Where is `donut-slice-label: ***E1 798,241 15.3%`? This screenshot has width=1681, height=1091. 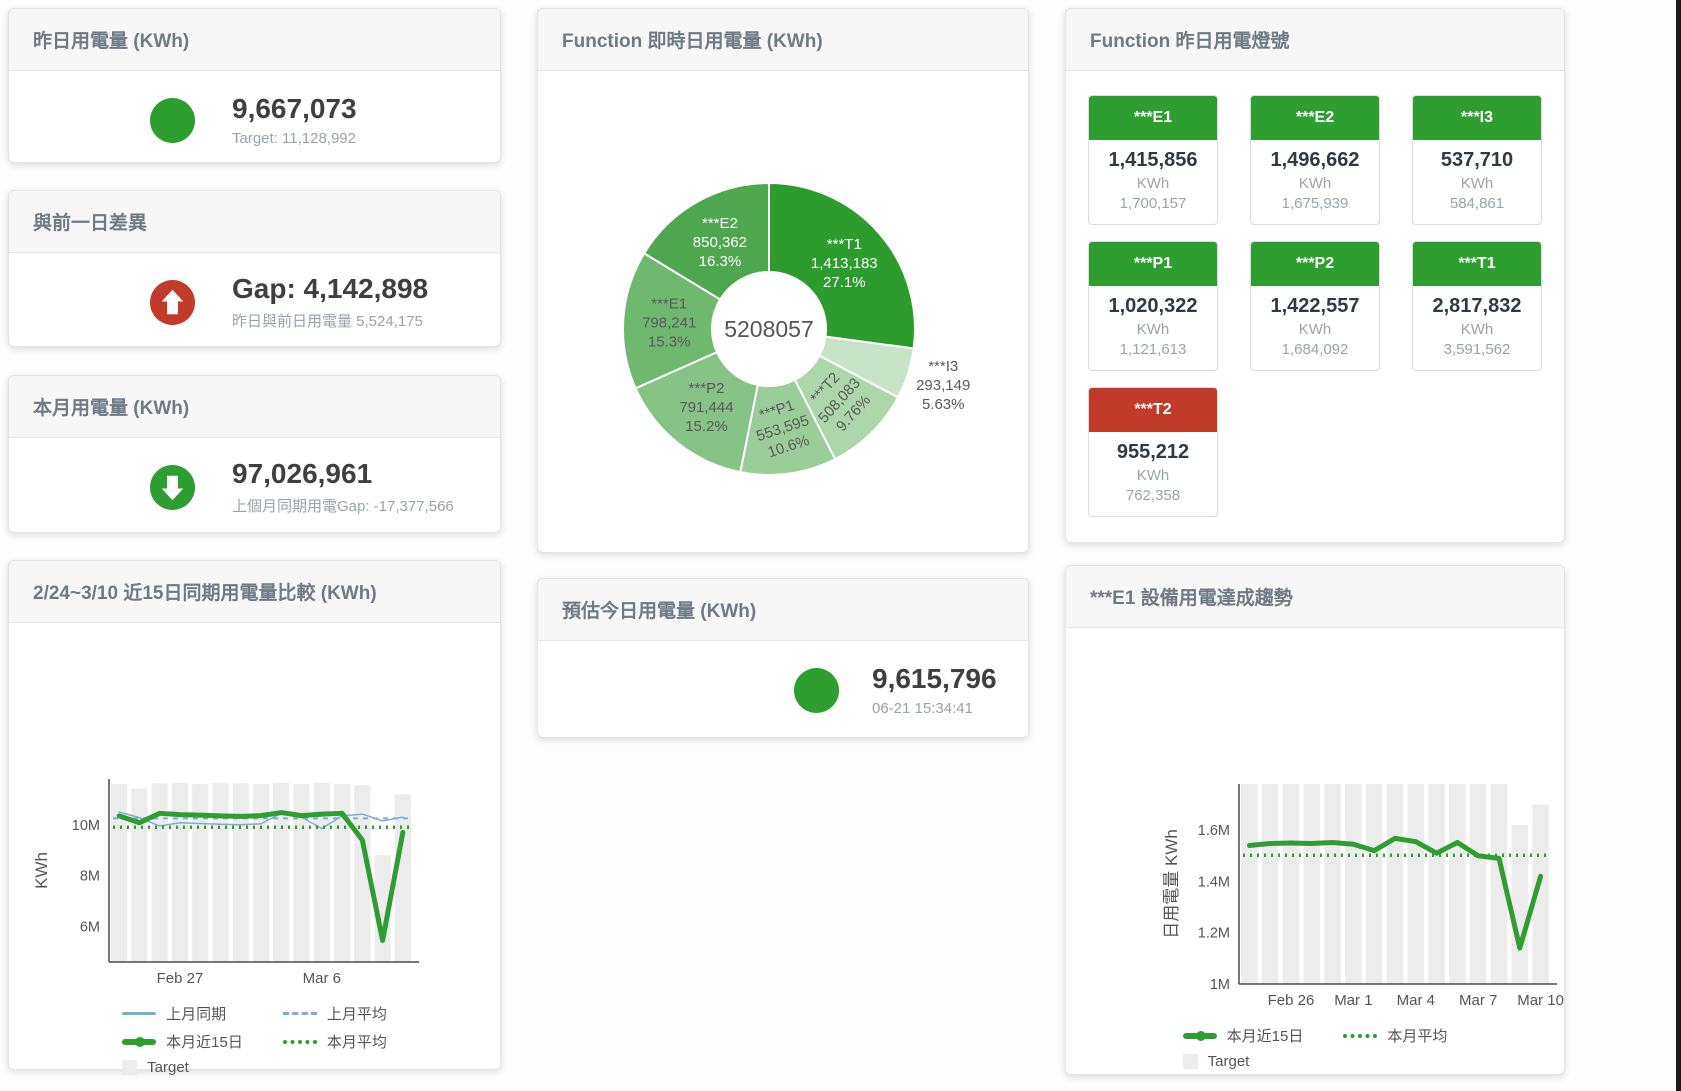 donut-slice-label: ***E1 798,241 15.3% is located at coordinates (669, 323).